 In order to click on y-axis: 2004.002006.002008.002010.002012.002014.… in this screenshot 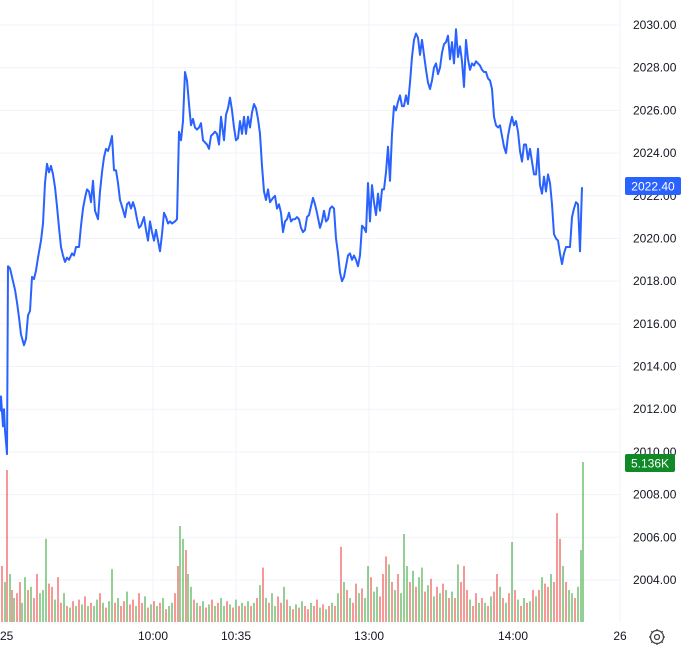, I will do `click(655, 302)`.